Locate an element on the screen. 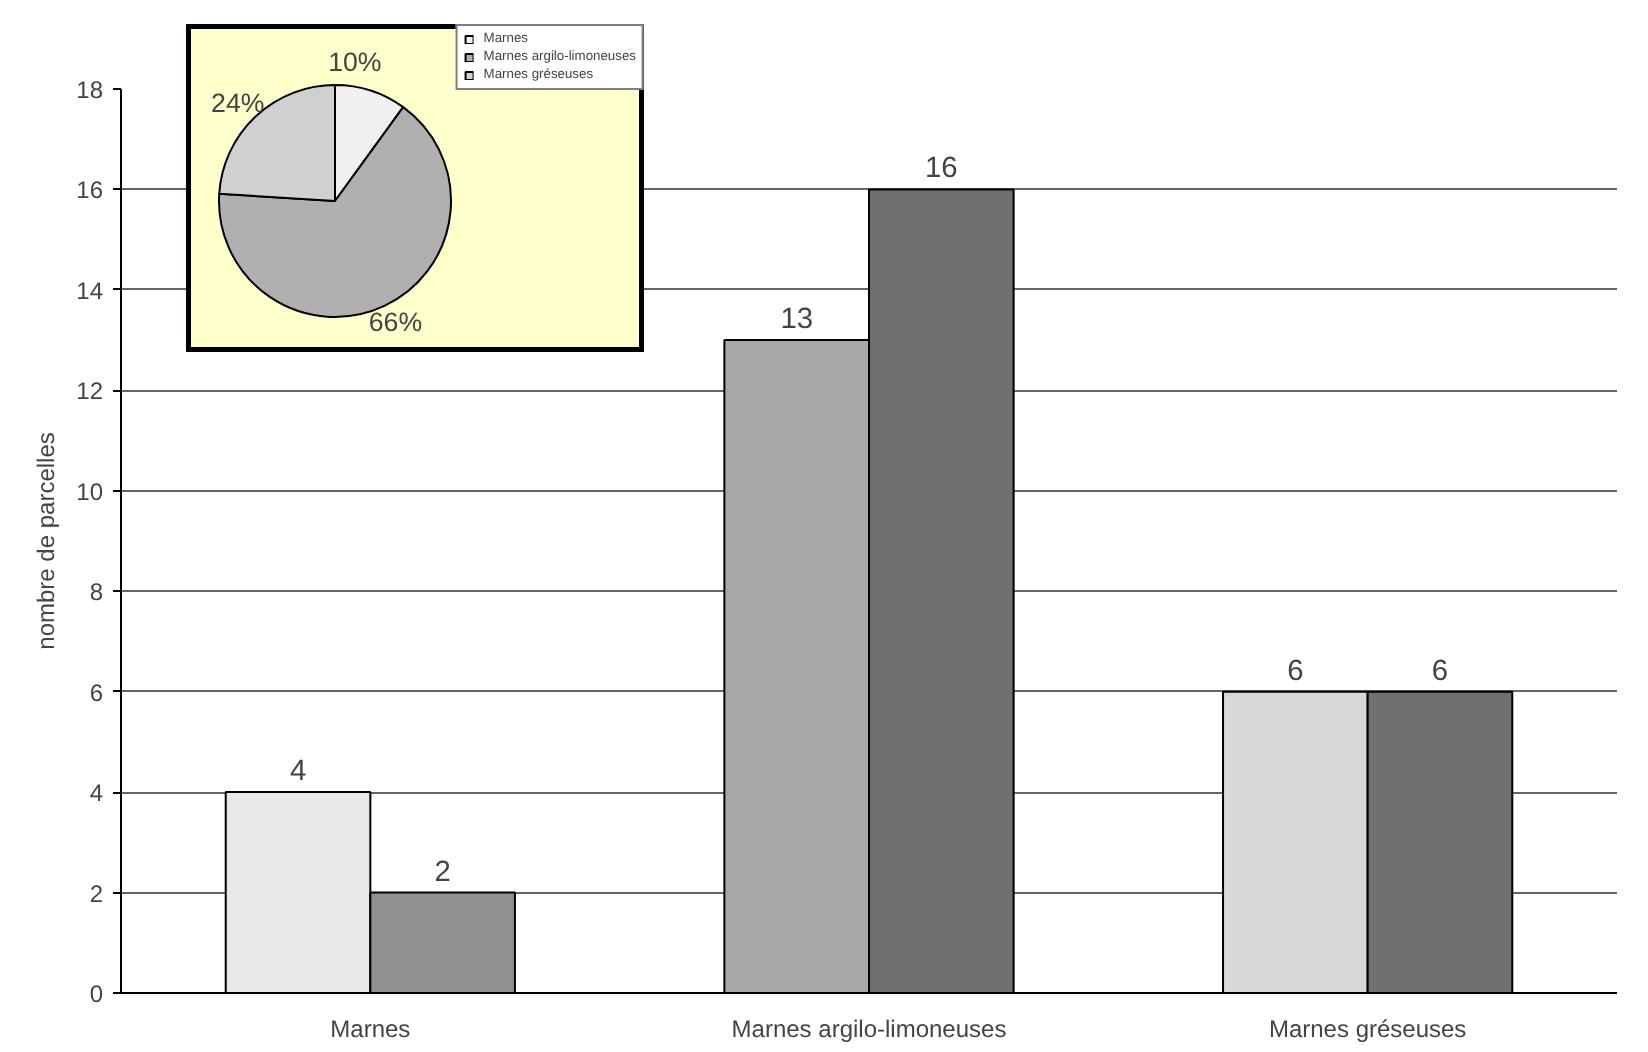  data-label: 16 is located at coordinates (941, 169).